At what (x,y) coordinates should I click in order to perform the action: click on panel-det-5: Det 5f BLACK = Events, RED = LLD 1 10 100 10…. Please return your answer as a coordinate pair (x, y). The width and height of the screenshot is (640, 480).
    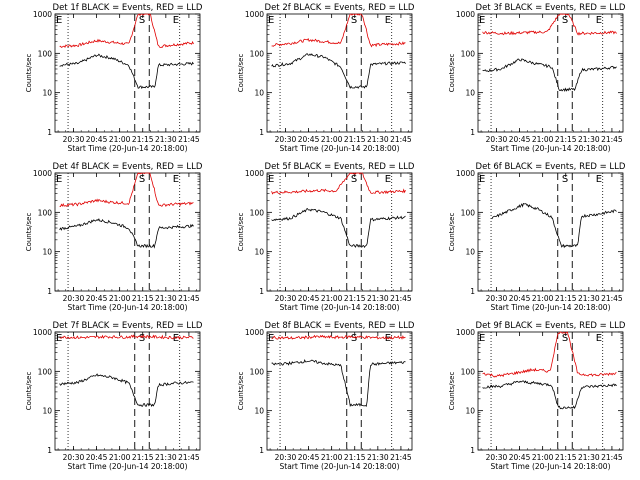
    Looking at the image, I should click on (326, 237).